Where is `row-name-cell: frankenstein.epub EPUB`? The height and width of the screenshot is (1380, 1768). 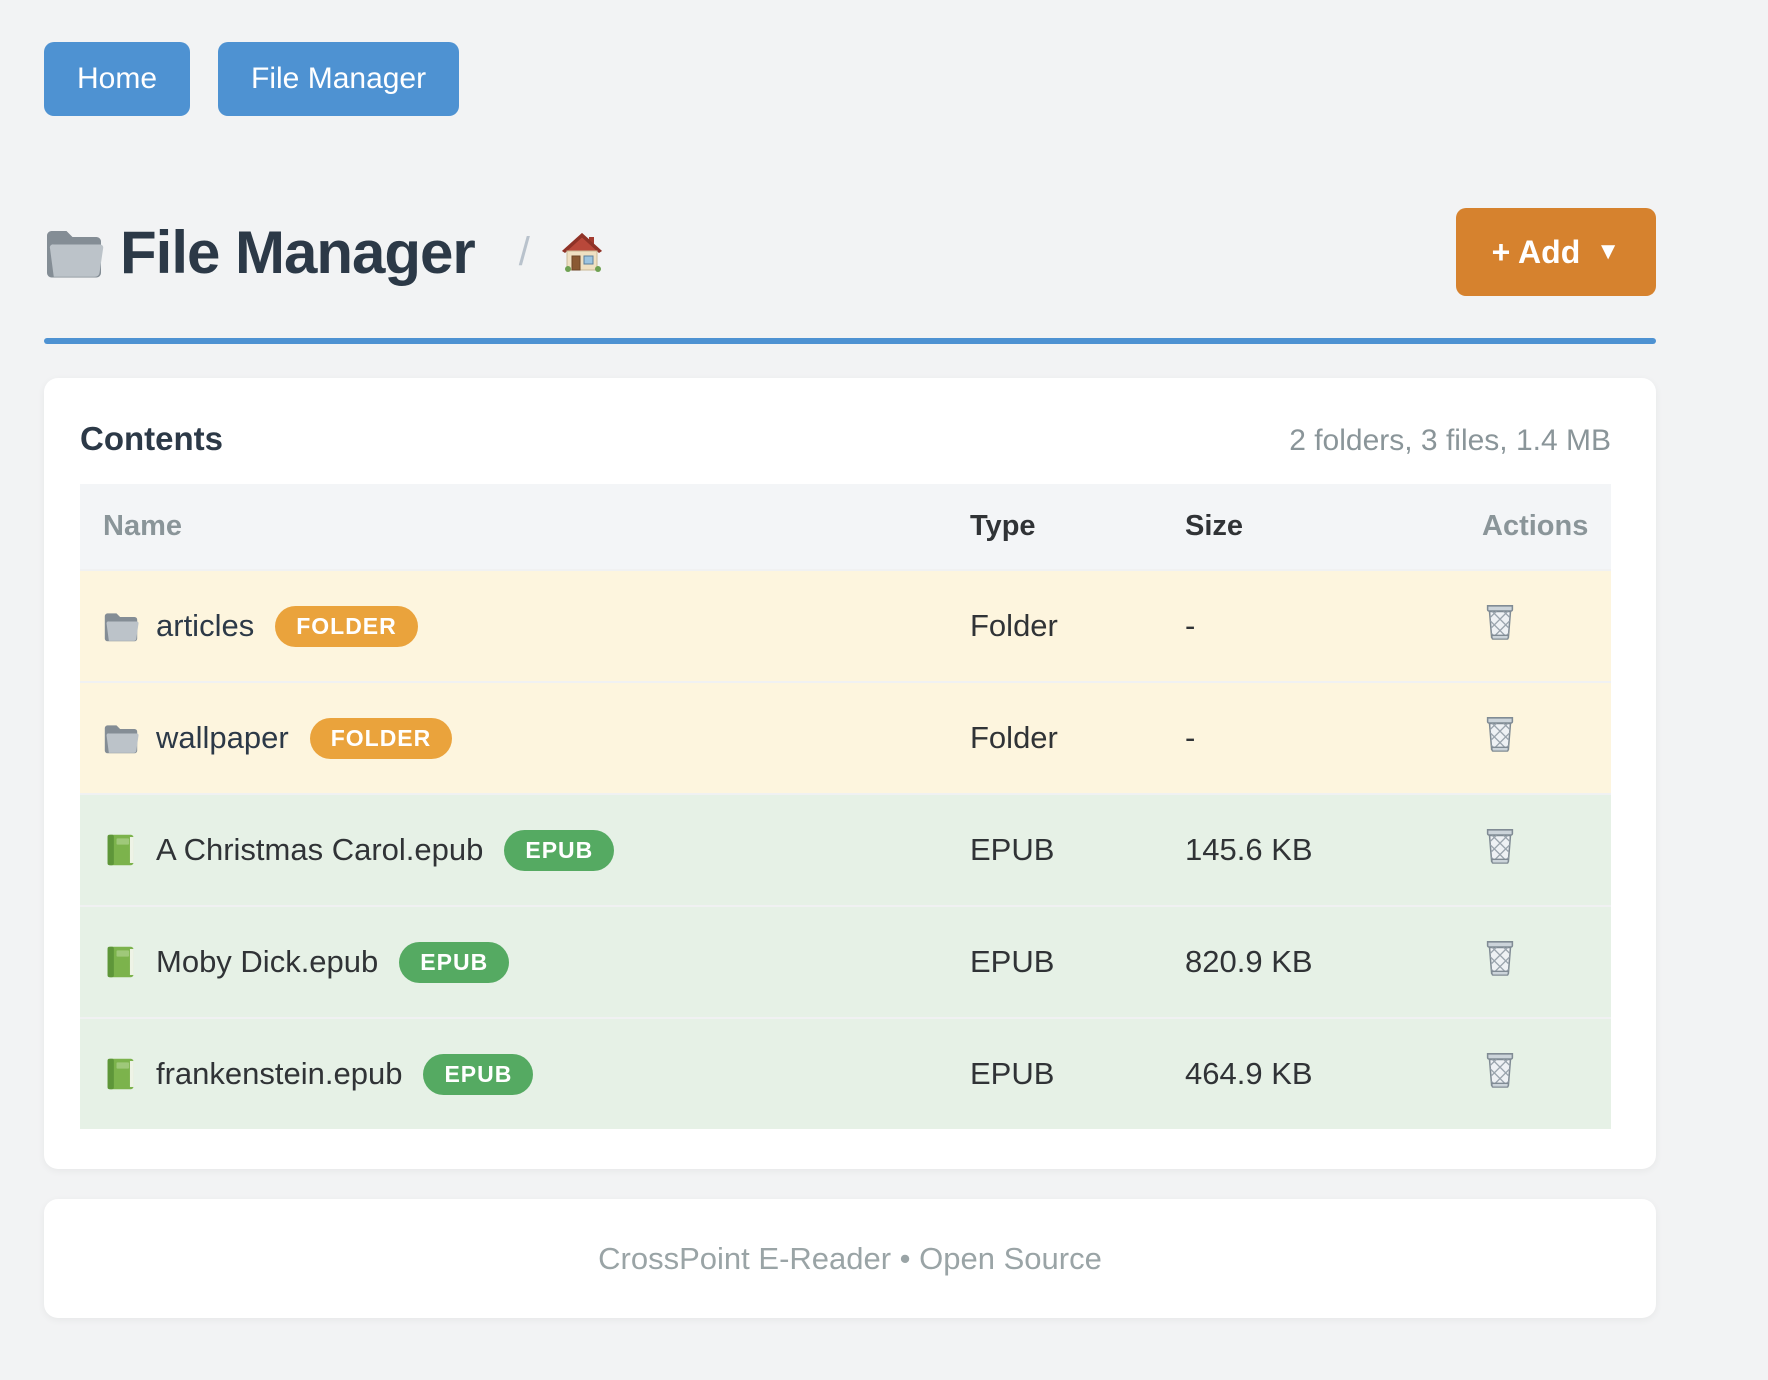
row-name-cell: frankenstein.epub EPUB is located at coordinates (525, 1074).